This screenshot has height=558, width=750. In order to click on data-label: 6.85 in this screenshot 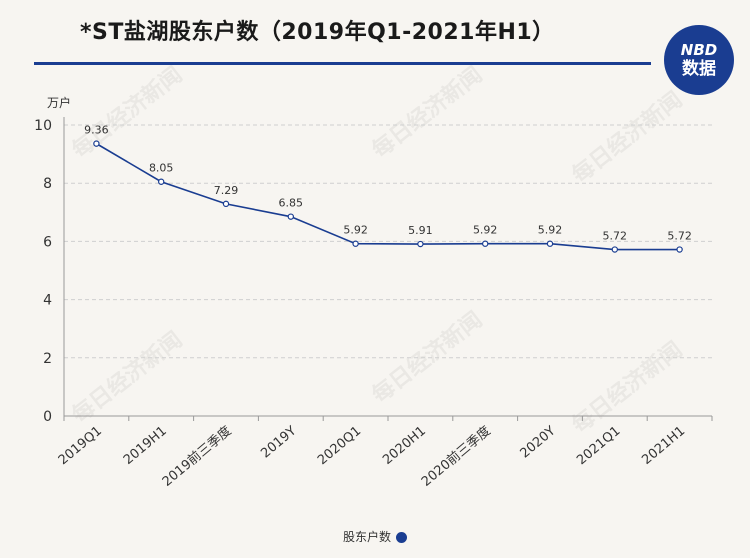, I will do `click(291, 203)`.